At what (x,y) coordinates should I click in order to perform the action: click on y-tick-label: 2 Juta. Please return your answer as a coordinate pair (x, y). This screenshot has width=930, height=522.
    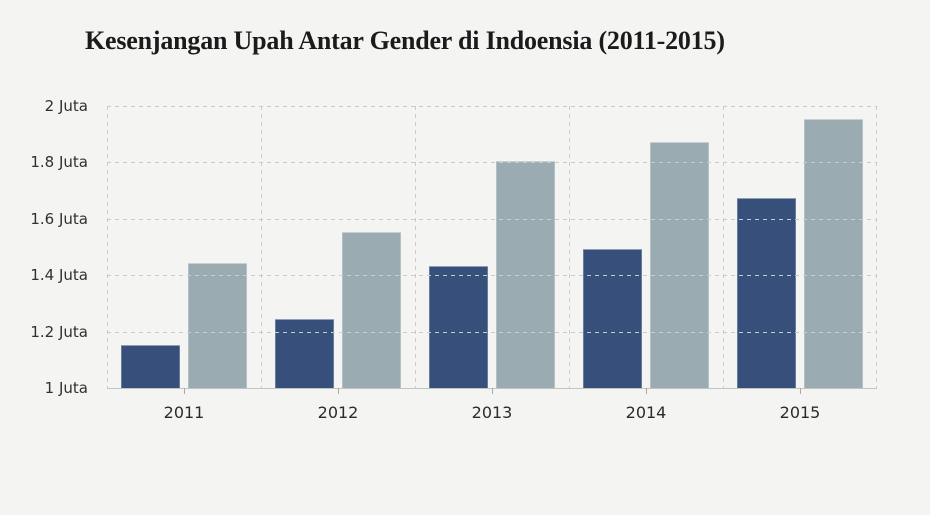
    Looking at the image, I should click on (66, 106).